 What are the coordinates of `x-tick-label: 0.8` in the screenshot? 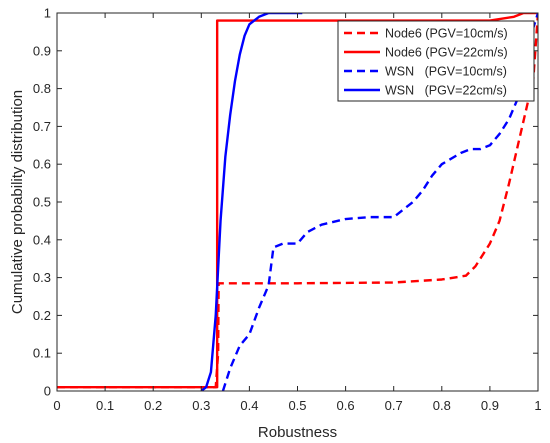 It's located at (442, 405).